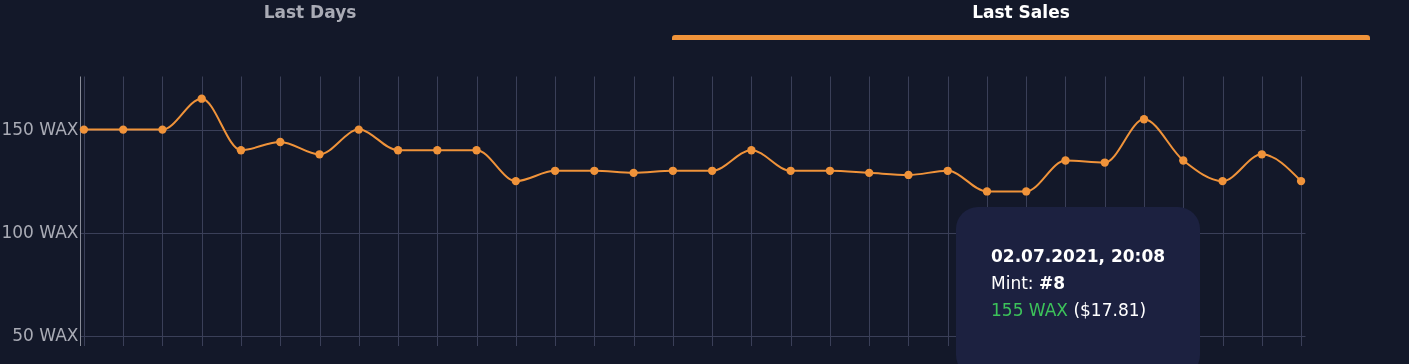  I want to click on annotation: #8, so click(1052, 283).